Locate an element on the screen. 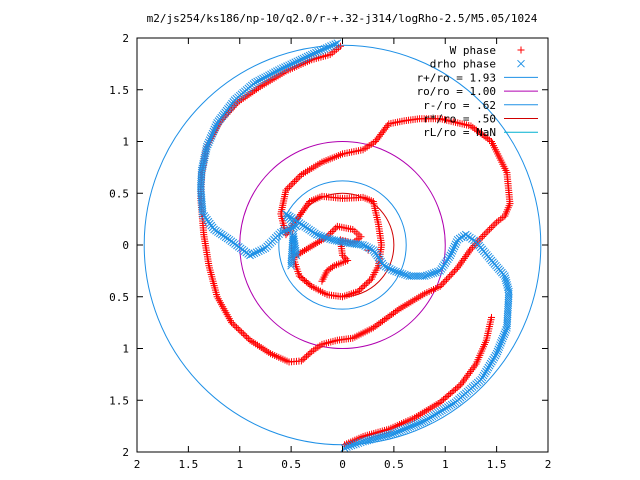 Image resolution: width=640 pixels, height=480 pixels. legend-label: drho phase is located at coordinates (463, 64).